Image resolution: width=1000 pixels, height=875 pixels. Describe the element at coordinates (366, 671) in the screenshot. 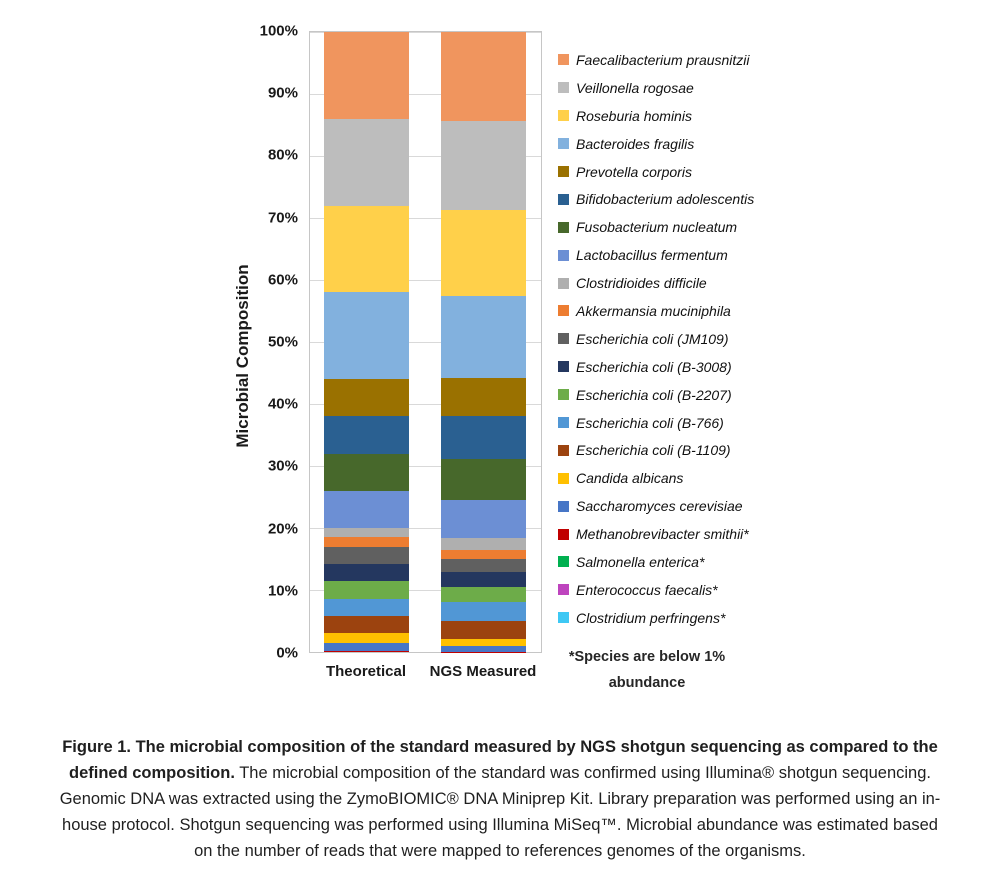

I see `x-category-label: Theoretical` at that location.